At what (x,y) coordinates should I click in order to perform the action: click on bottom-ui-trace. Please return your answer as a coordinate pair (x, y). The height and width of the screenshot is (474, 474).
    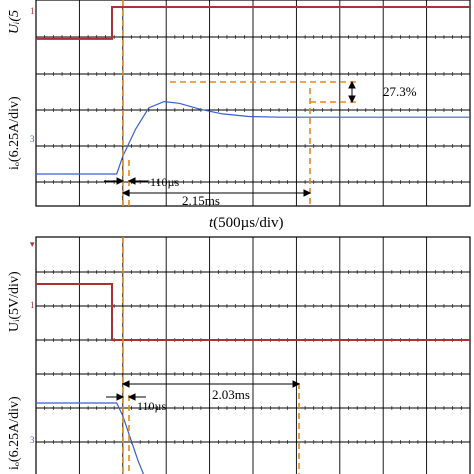
    Looking at the image, I should click on (253, 312).